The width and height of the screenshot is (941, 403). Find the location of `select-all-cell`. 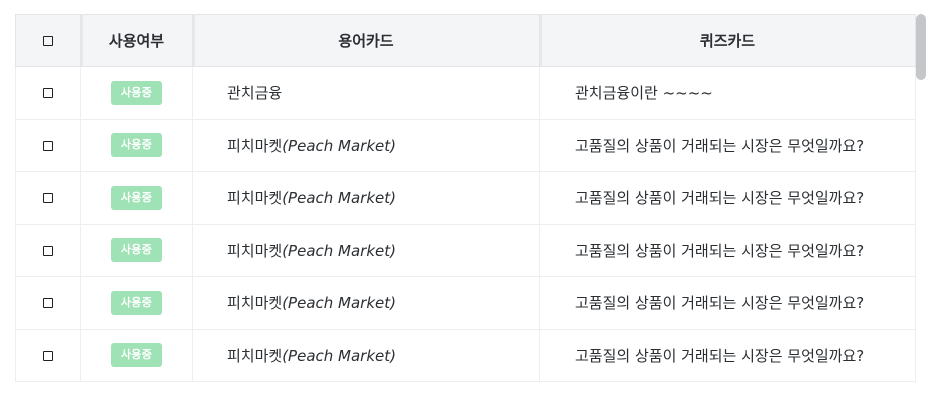

select-all-cell is located at coordinates (48, 40).